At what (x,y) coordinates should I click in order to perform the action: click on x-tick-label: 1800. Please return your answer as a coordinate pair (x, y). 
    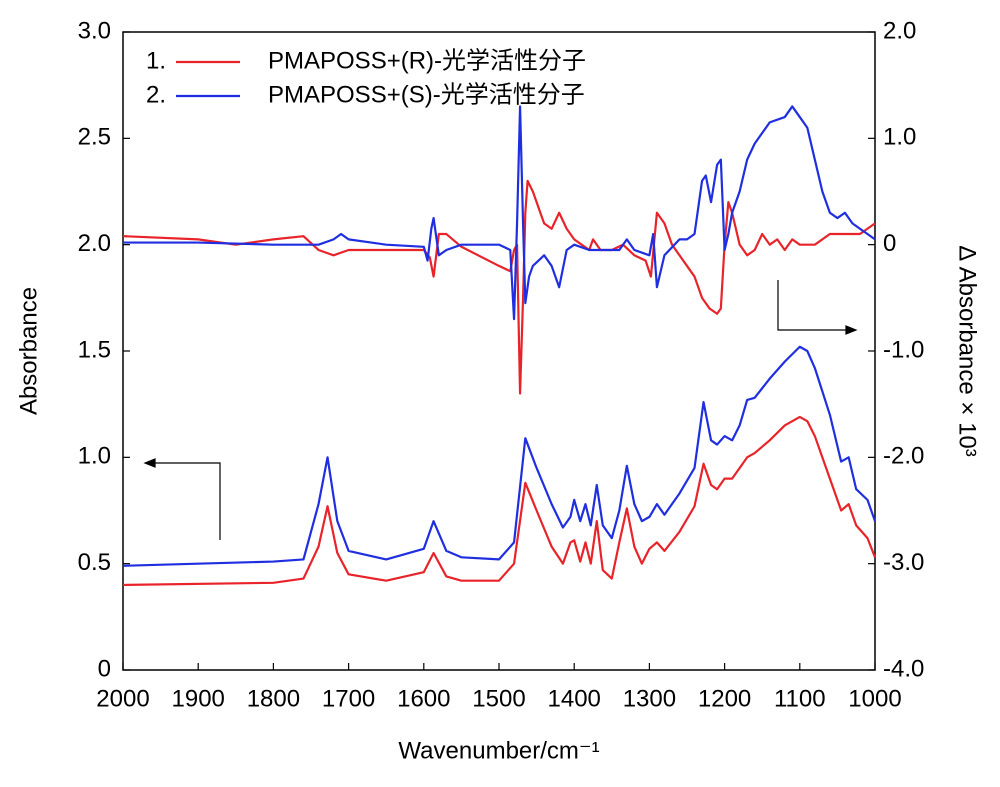
    Looking at the image, I should click on (273, 698).